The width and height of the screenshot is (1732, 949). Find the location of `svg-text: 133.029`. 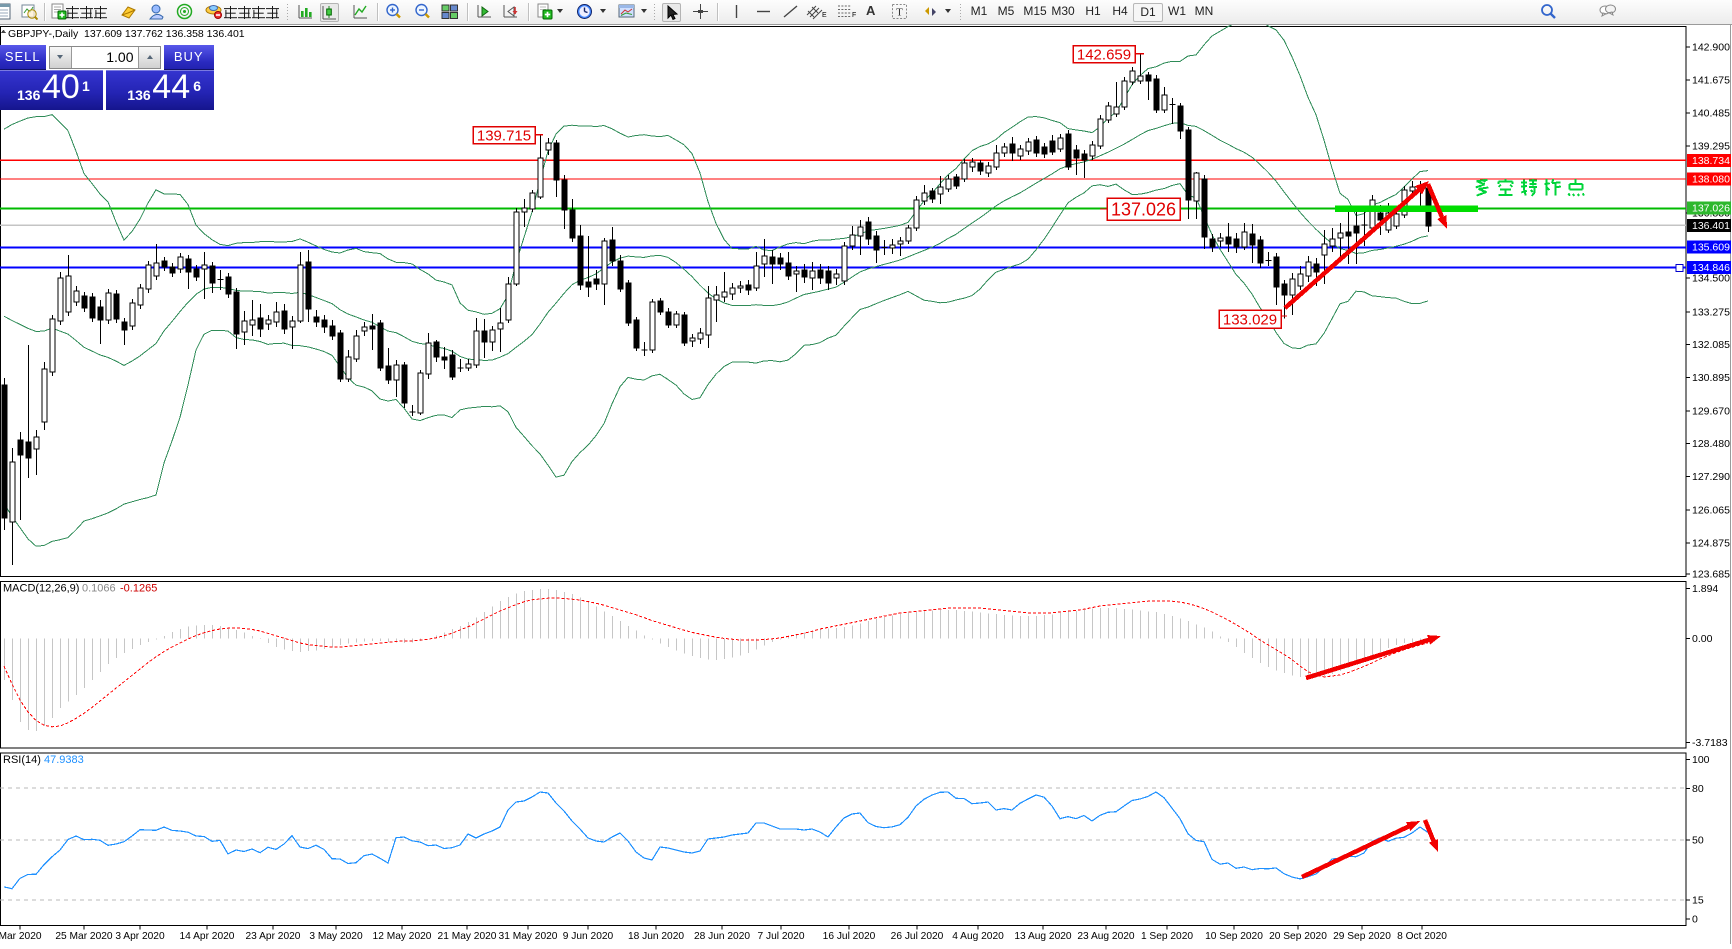

svg-text: 133.029 is located at coordinates (1250, 319).